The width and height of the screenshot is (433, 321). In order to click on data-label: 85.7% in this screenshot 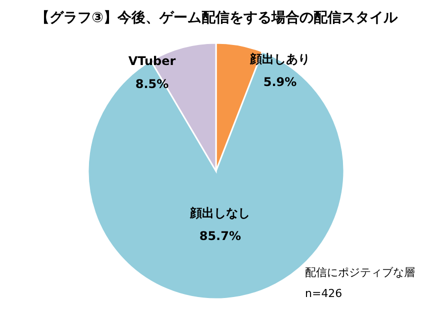, I will do `click(220, 236)`.